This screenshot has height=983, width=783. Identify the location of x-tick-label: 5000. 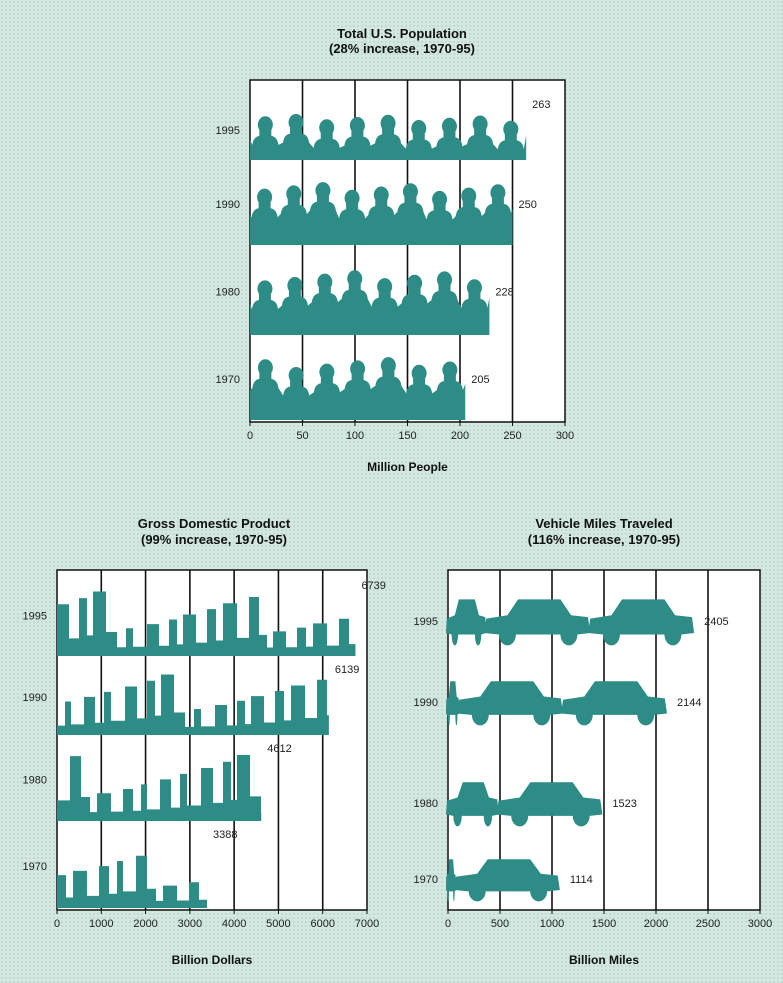
(278, 924).